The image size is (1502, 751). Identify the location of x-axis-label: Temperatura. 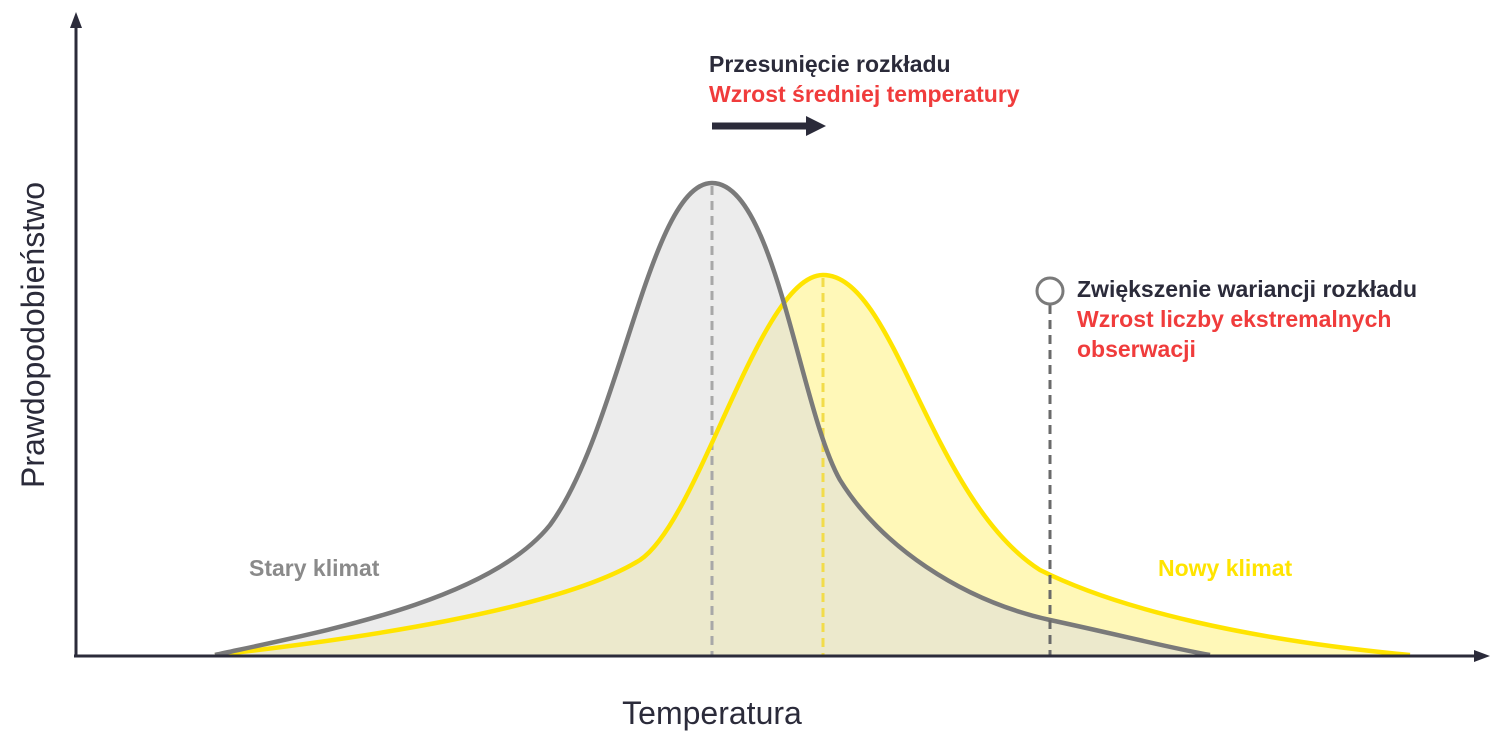
(712, 713).